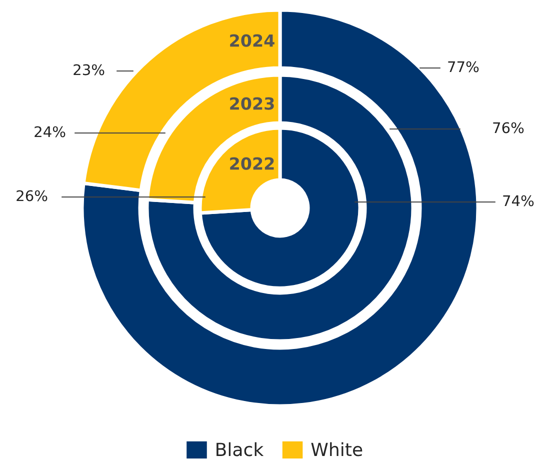  What do you see at coordinates (252, 40) in the screenshot?
I see `slice-label: 2024` at bounding box center [252, 40].